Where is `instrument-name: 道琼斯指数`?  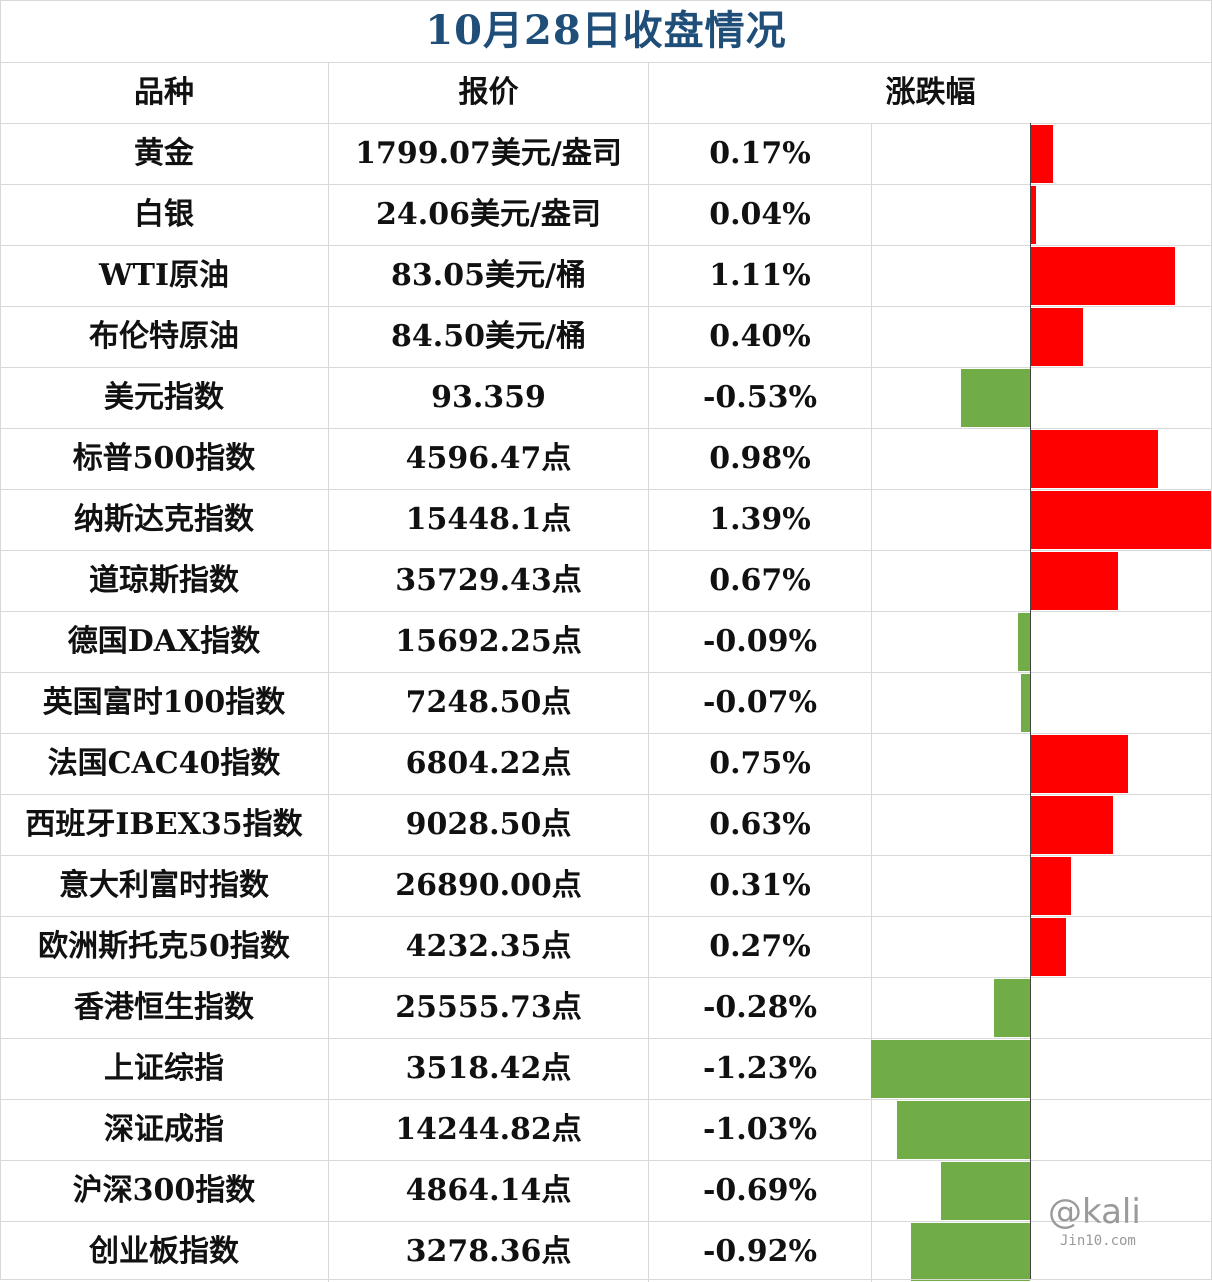 instrument-name: 道琼斯指数 is located at coordinates (164, 581).